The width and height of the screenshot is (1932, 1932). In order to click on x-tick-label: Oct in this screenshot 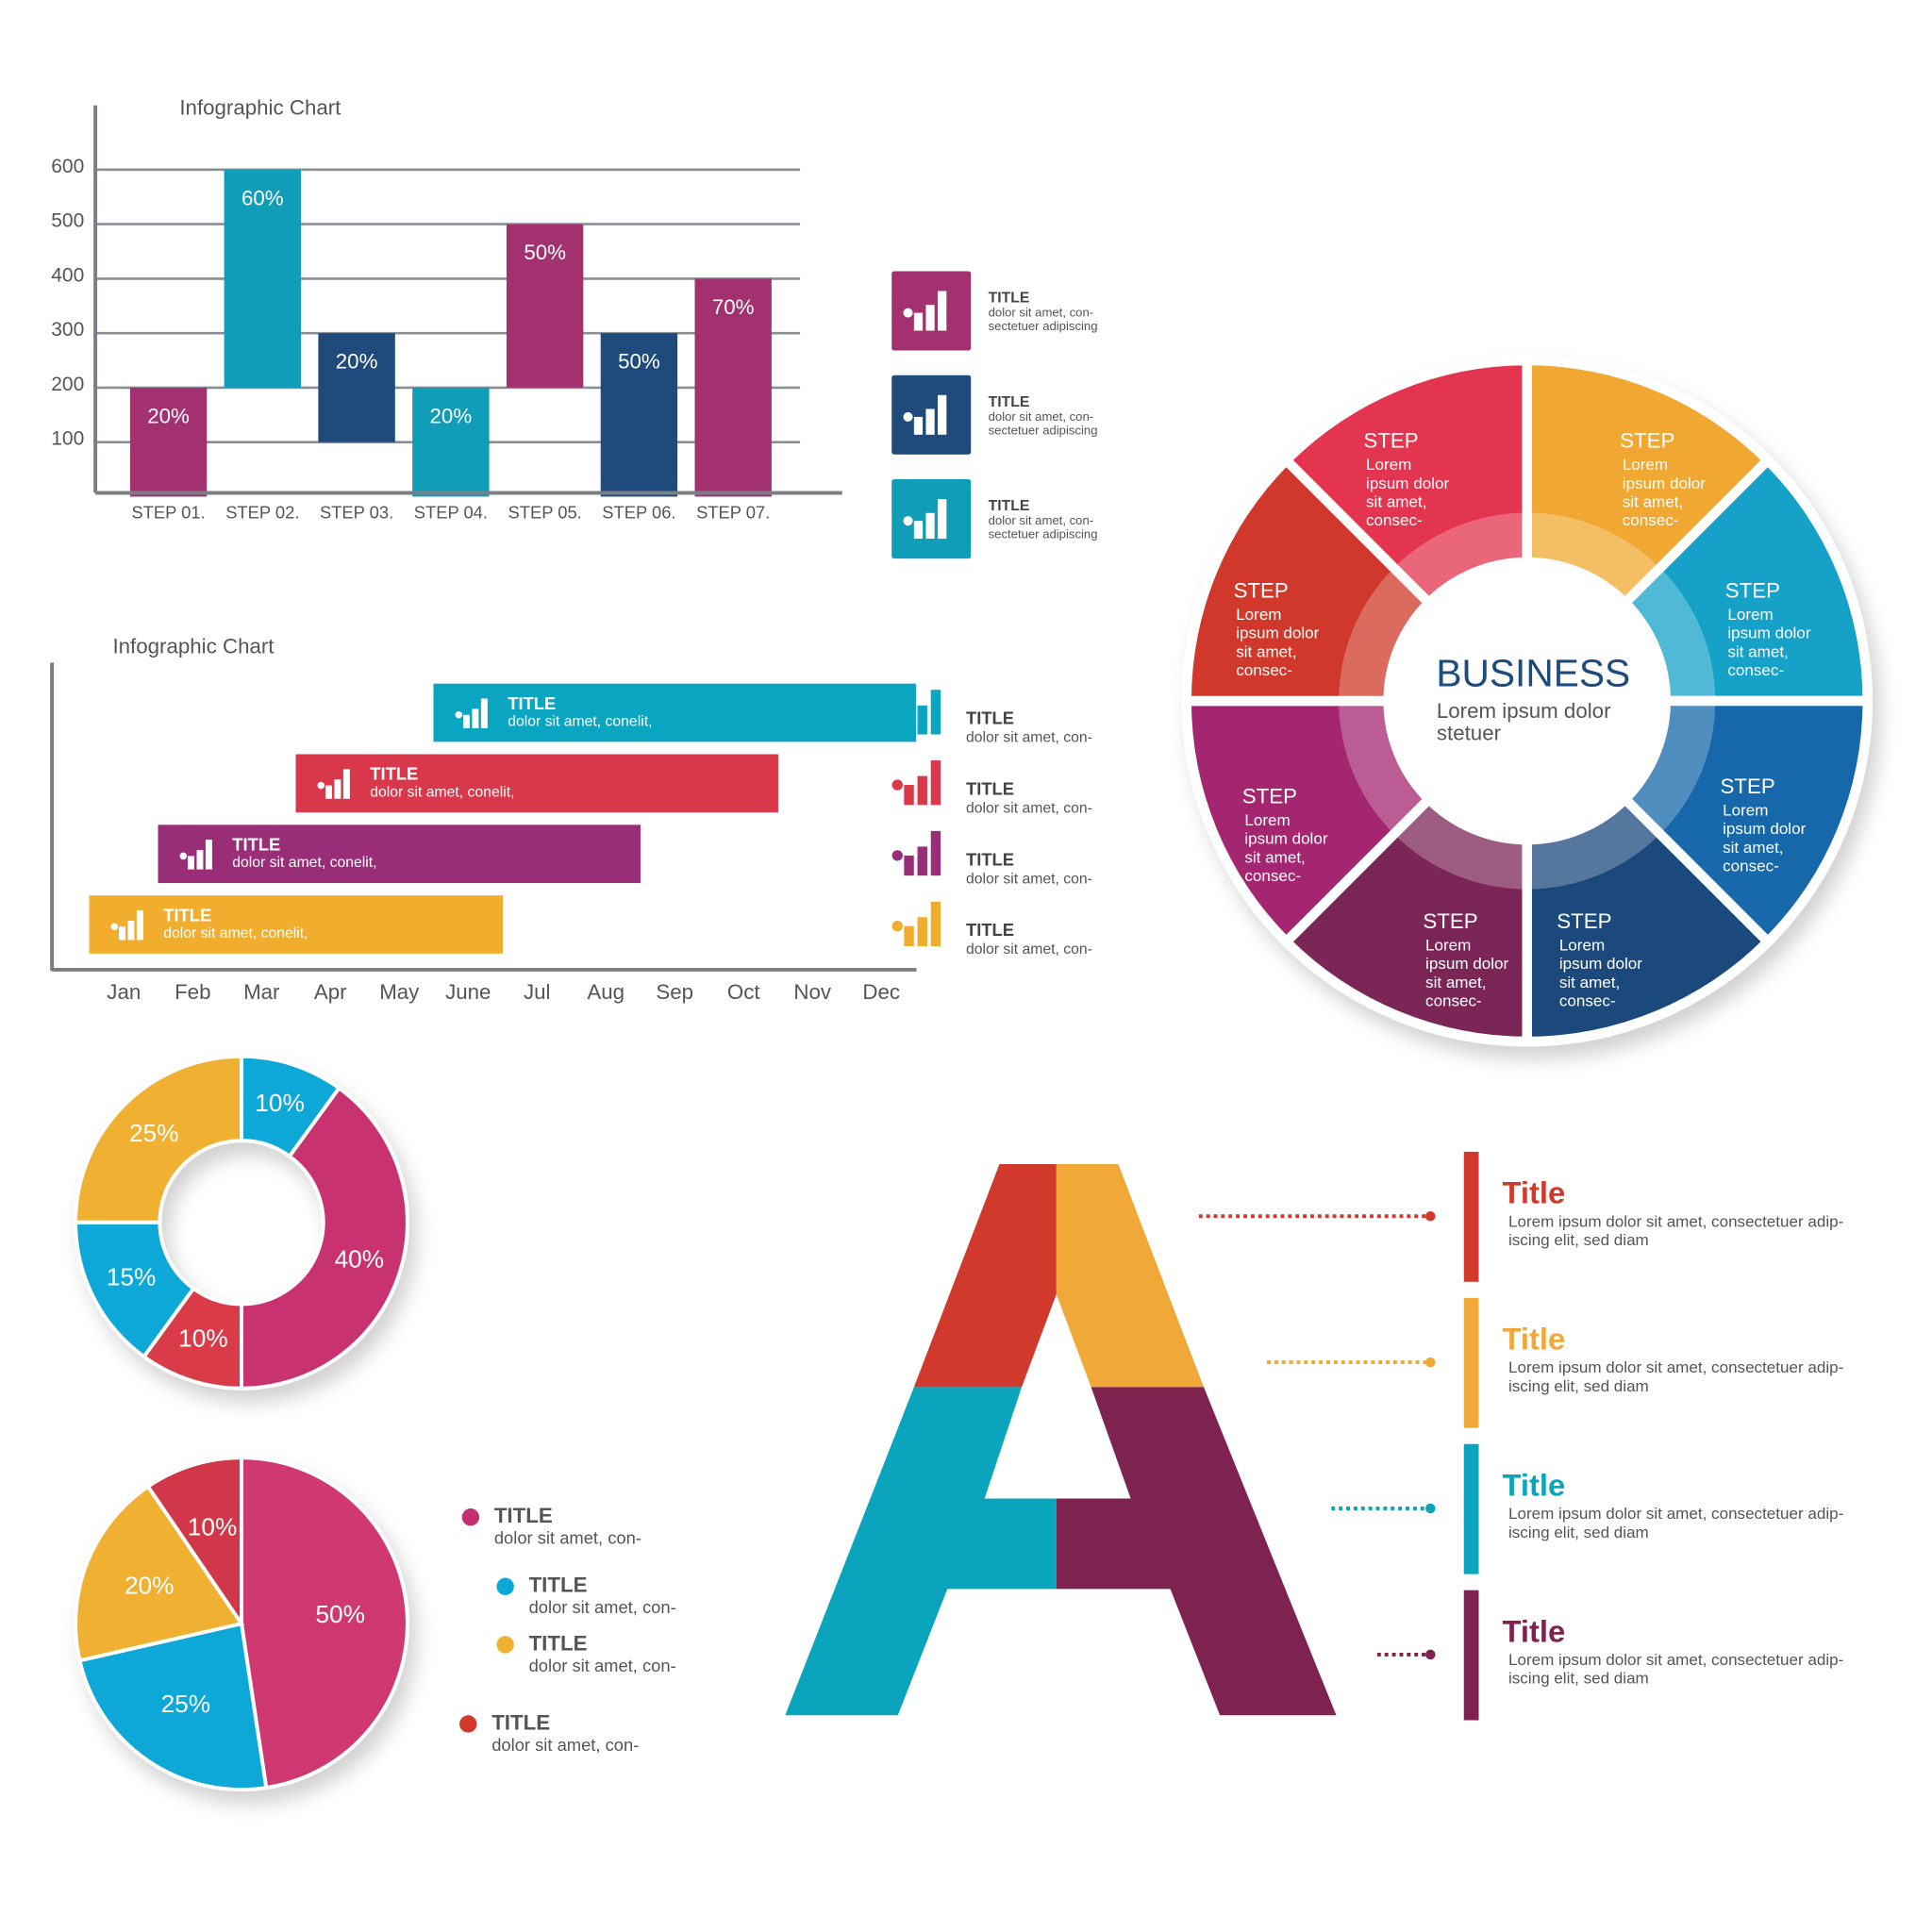, I will do `click(743, 992)`.